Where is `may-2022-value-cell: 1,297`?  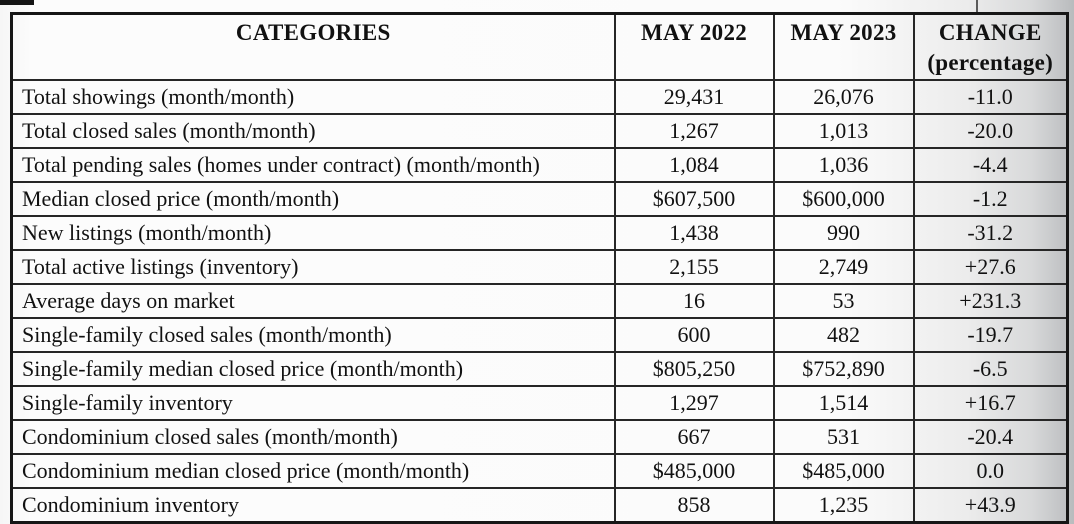
may-2022-value-cell: 1,297 is located at coordinates (694, 403).